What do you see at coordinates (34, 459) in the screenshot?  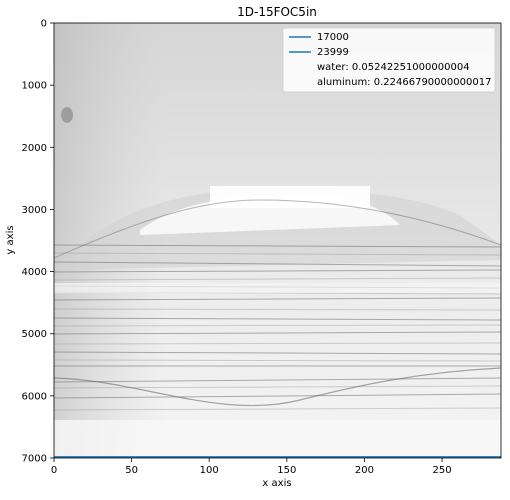 I see `y-tick-label: 7000` at bounding box center [34, 459].